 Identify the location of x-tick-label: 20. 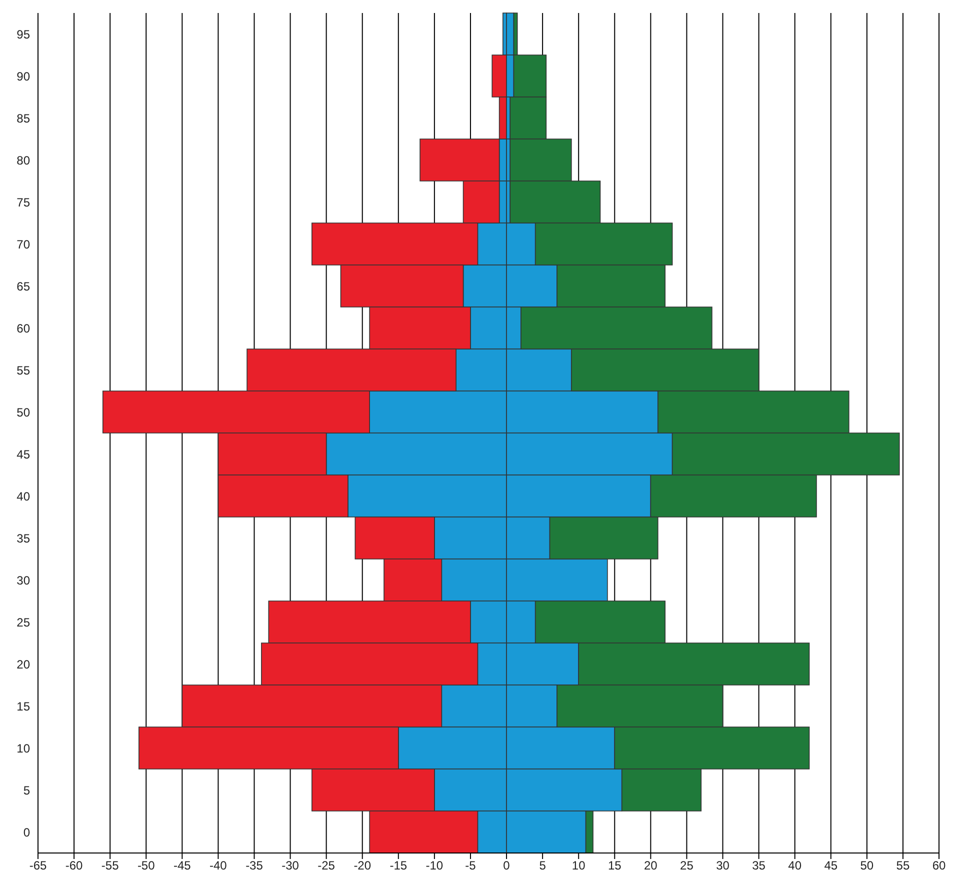
(651, 865).